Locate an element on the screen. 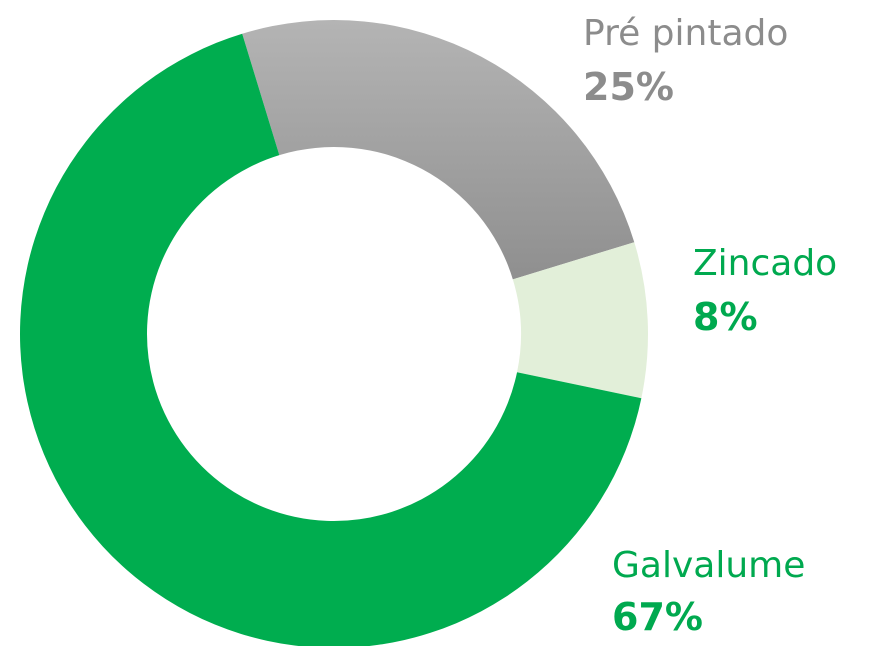 Image resolution: width=869 pixels, height=646 pixels. slice-label: Galvalume is located at coordinates (708, 565).